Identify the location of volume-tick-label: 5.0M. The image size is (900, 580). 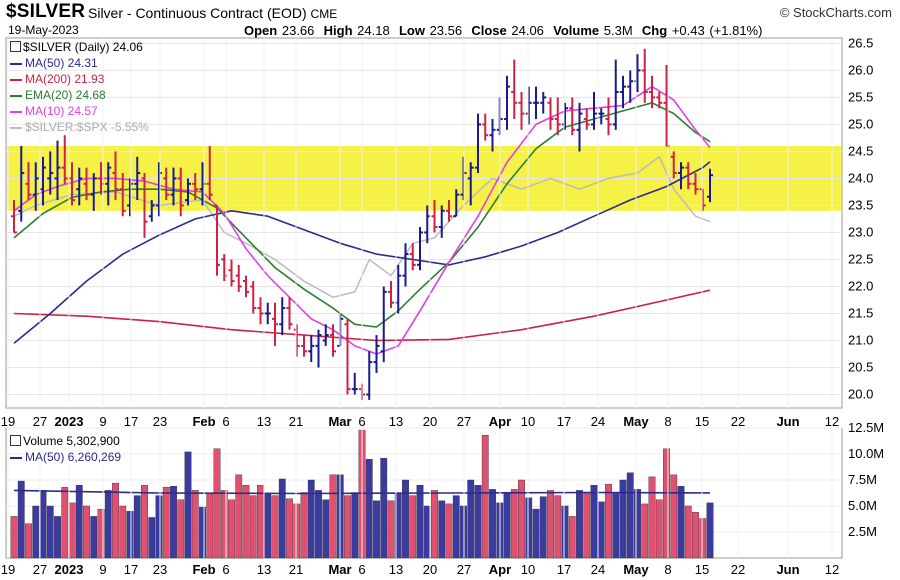
(862, 505).